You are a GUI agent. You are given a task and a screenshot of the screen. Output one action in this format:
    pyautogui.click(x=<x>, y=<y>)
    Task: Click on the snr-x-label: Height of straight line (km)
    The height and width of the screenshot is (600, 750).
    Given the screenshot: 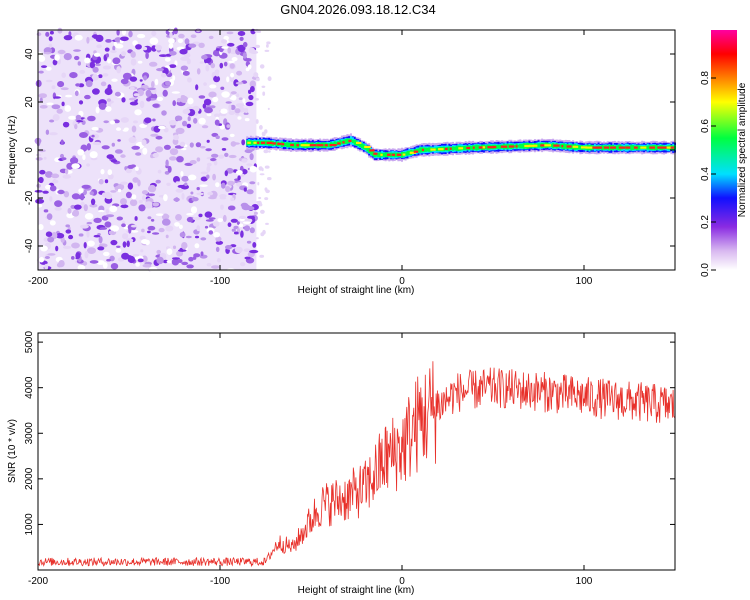 What is the action you would take?
    pyautogui.click(x=356, y=590)
    